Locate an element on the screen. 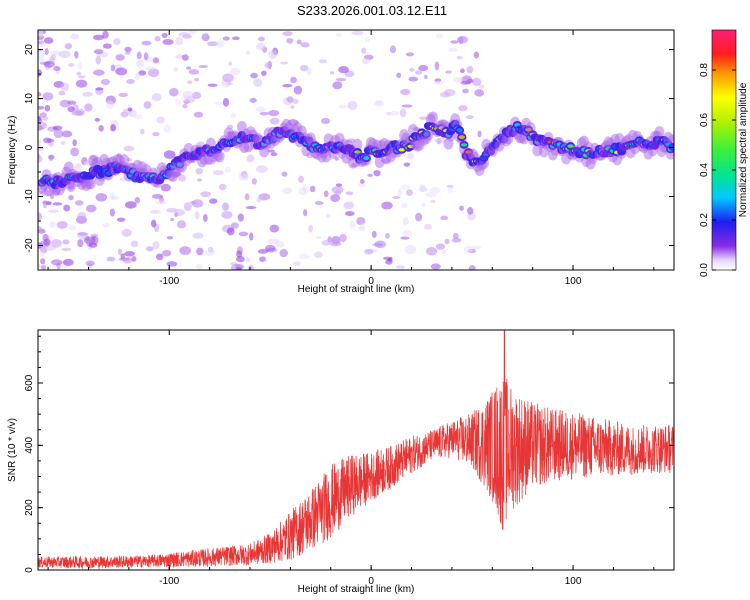  y-tick-label: -20 is located at coordinates (29, 245).